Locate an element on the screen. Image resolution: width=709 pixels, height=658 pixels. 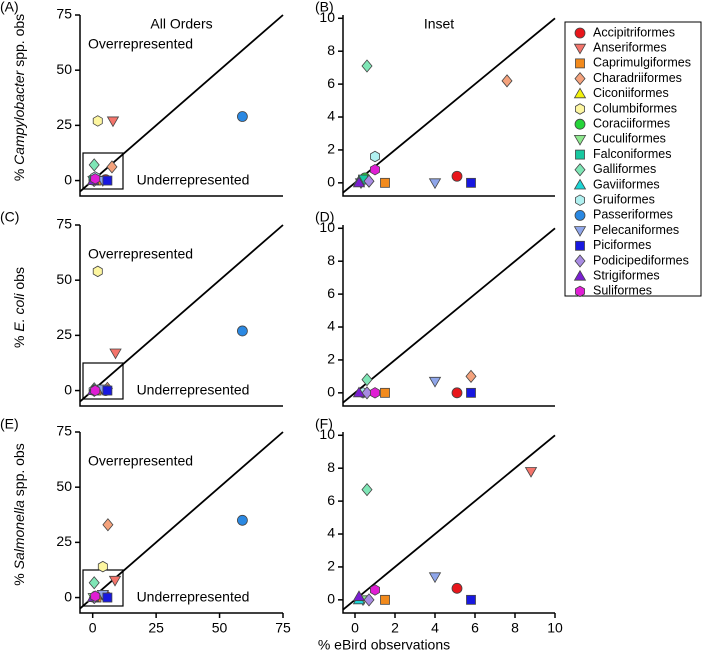
y-tick-label: 4 is located at coordinates (331, 326).